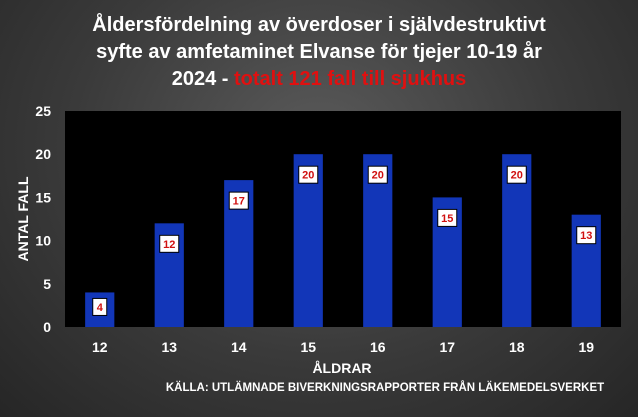  What do you see at coordinates (23, 218) in the screenshot?
I see `y-axis-label: ANTAL FALL` at bounding box center [23, 218].